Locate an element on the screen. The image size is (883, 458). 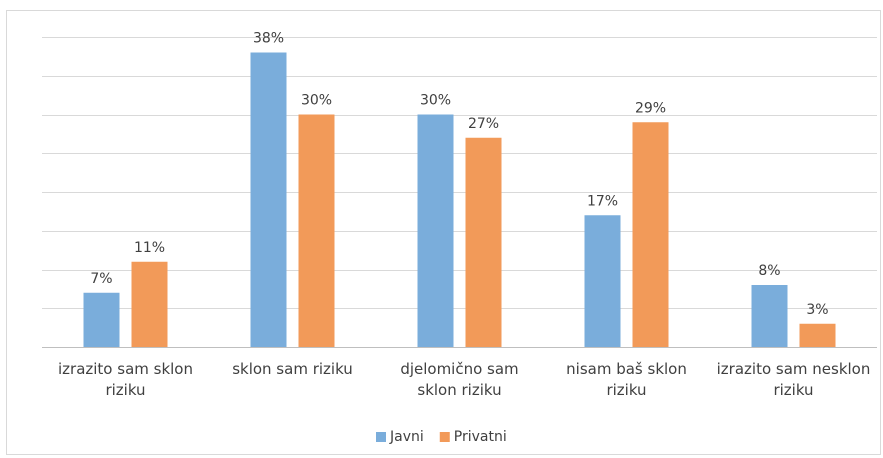
legend-label: Javni is located at coordinates (406, 437).